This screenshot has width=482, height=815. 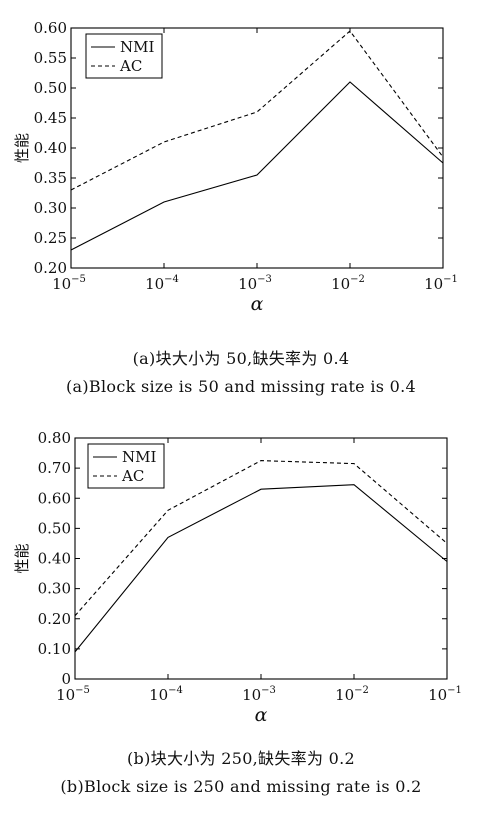 I want to click on chart-a-x-tick-label: 10⁻², so click(x=348, y=283).